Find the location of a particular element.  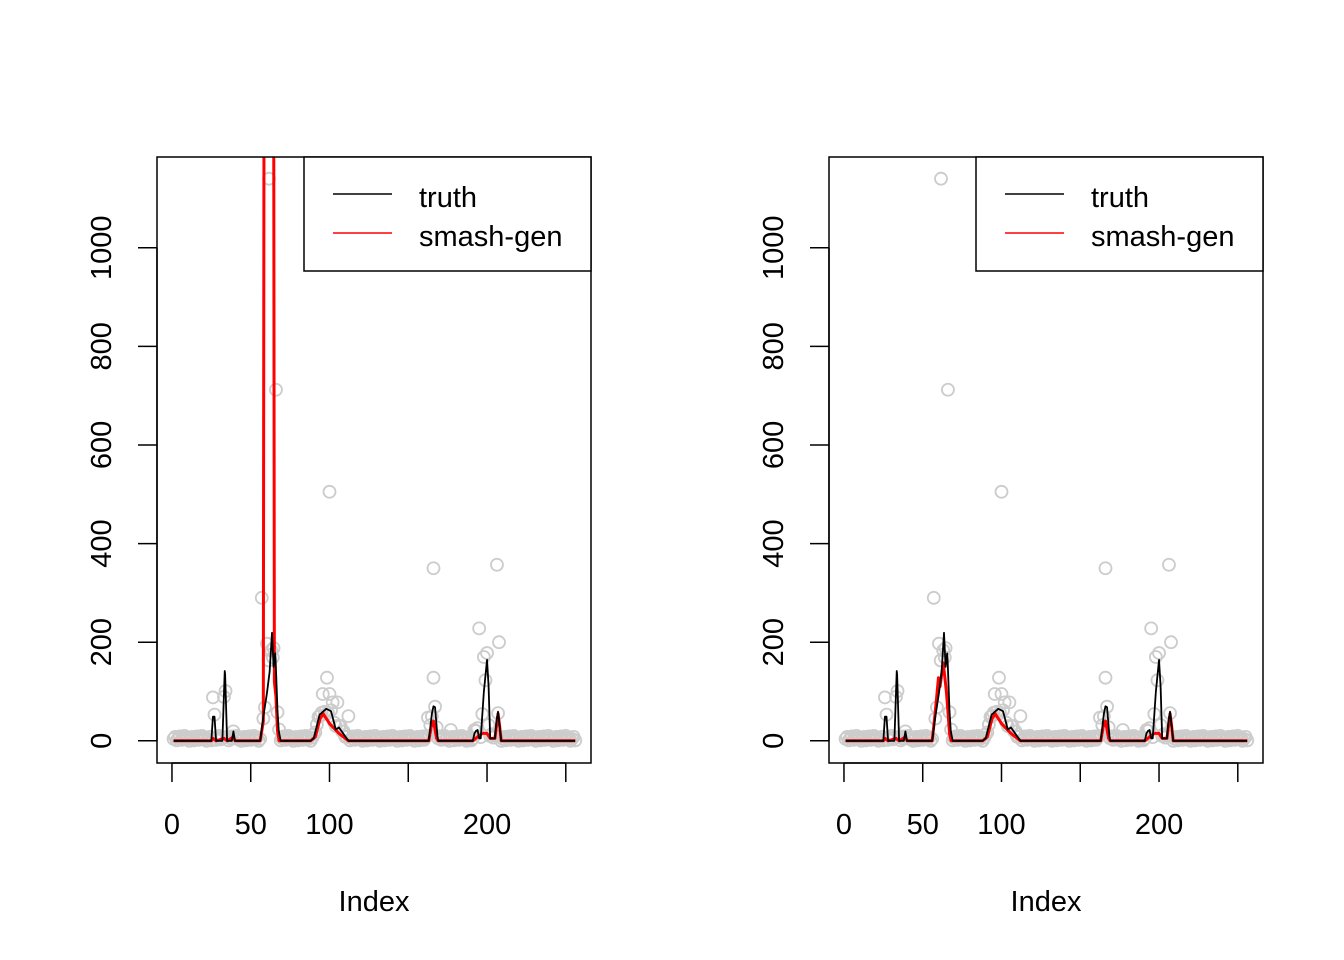

left-y-tick-label: 200 is located at coordinates (102, 642).